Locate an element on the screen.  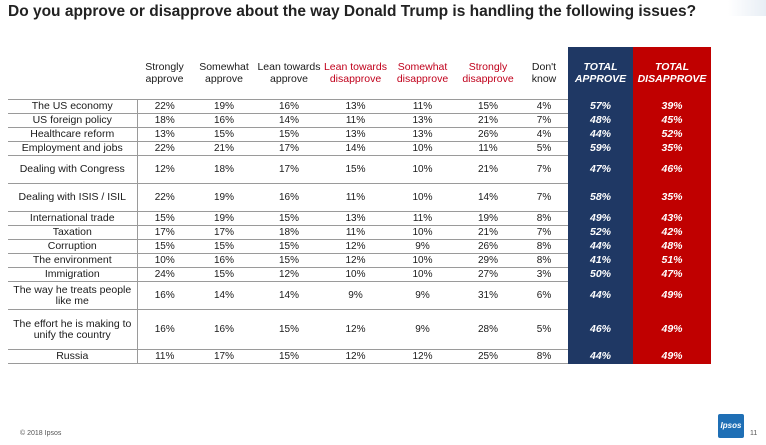
table-row: The US economy 22% 19% 16% 13% 11% 15% 4% 57% 39% is located at coordinates (359, 106).